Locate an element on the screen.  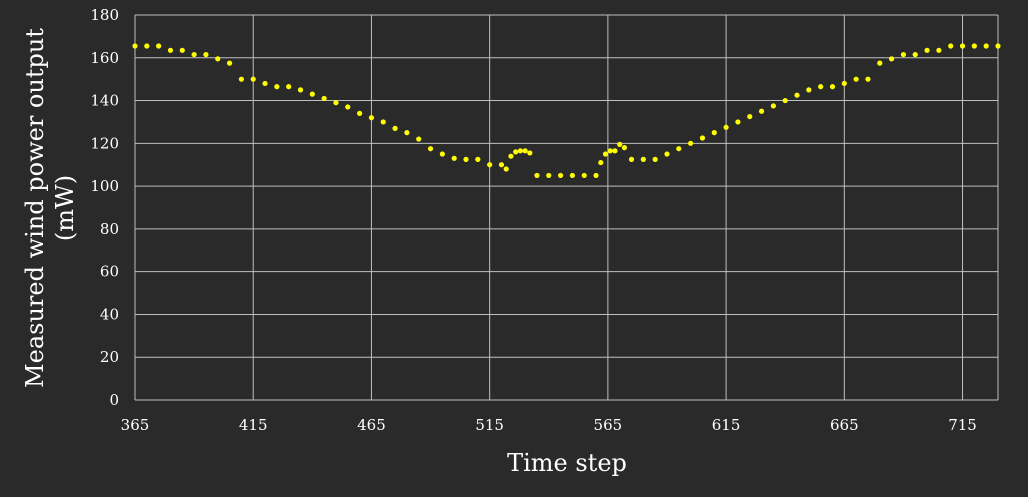
x-axis-label: Time step is located at coordinates (567, 463).